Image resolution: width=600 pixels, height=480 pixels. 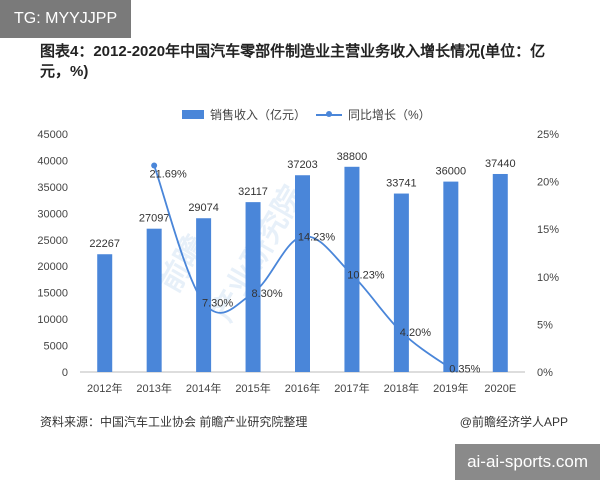 I want to click on x-tick-label: 2017年, so click(x=351, y=388).